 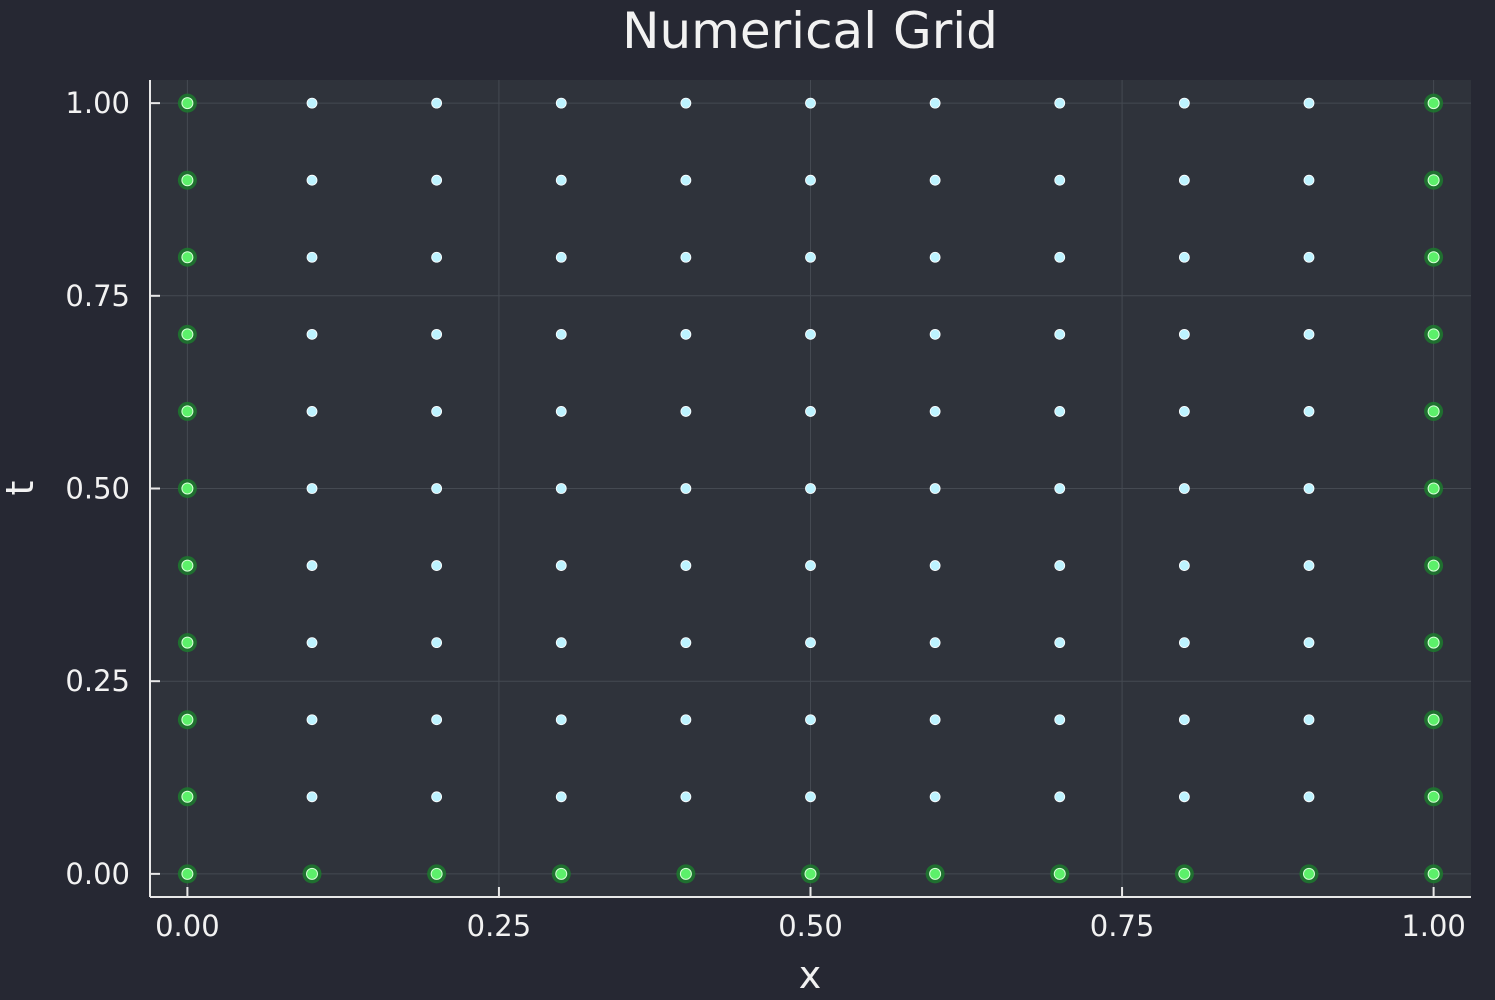 I want to click on x-tick-label: 0.25, so click(x=499, y=926).